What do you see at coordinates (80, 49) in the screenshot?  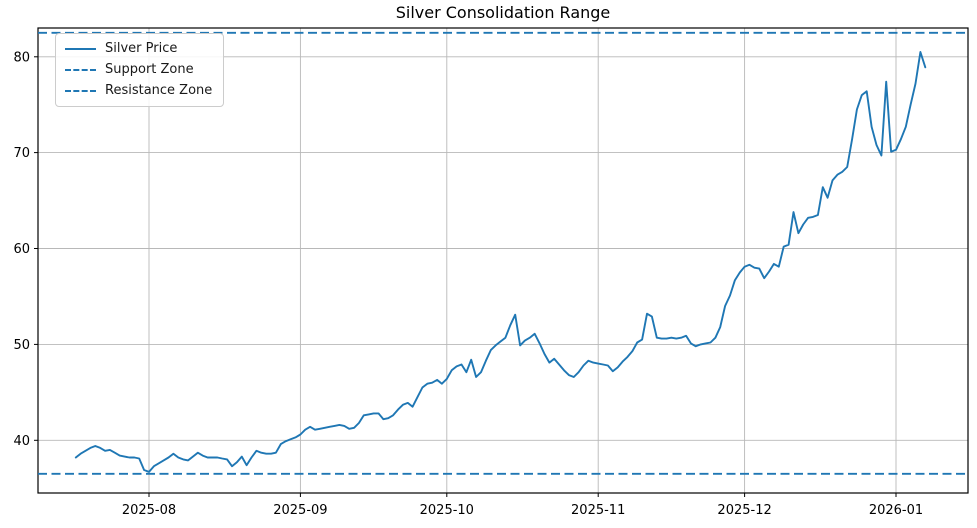 I see `legend-solid-line-icon` at bounding box center [80, 49].